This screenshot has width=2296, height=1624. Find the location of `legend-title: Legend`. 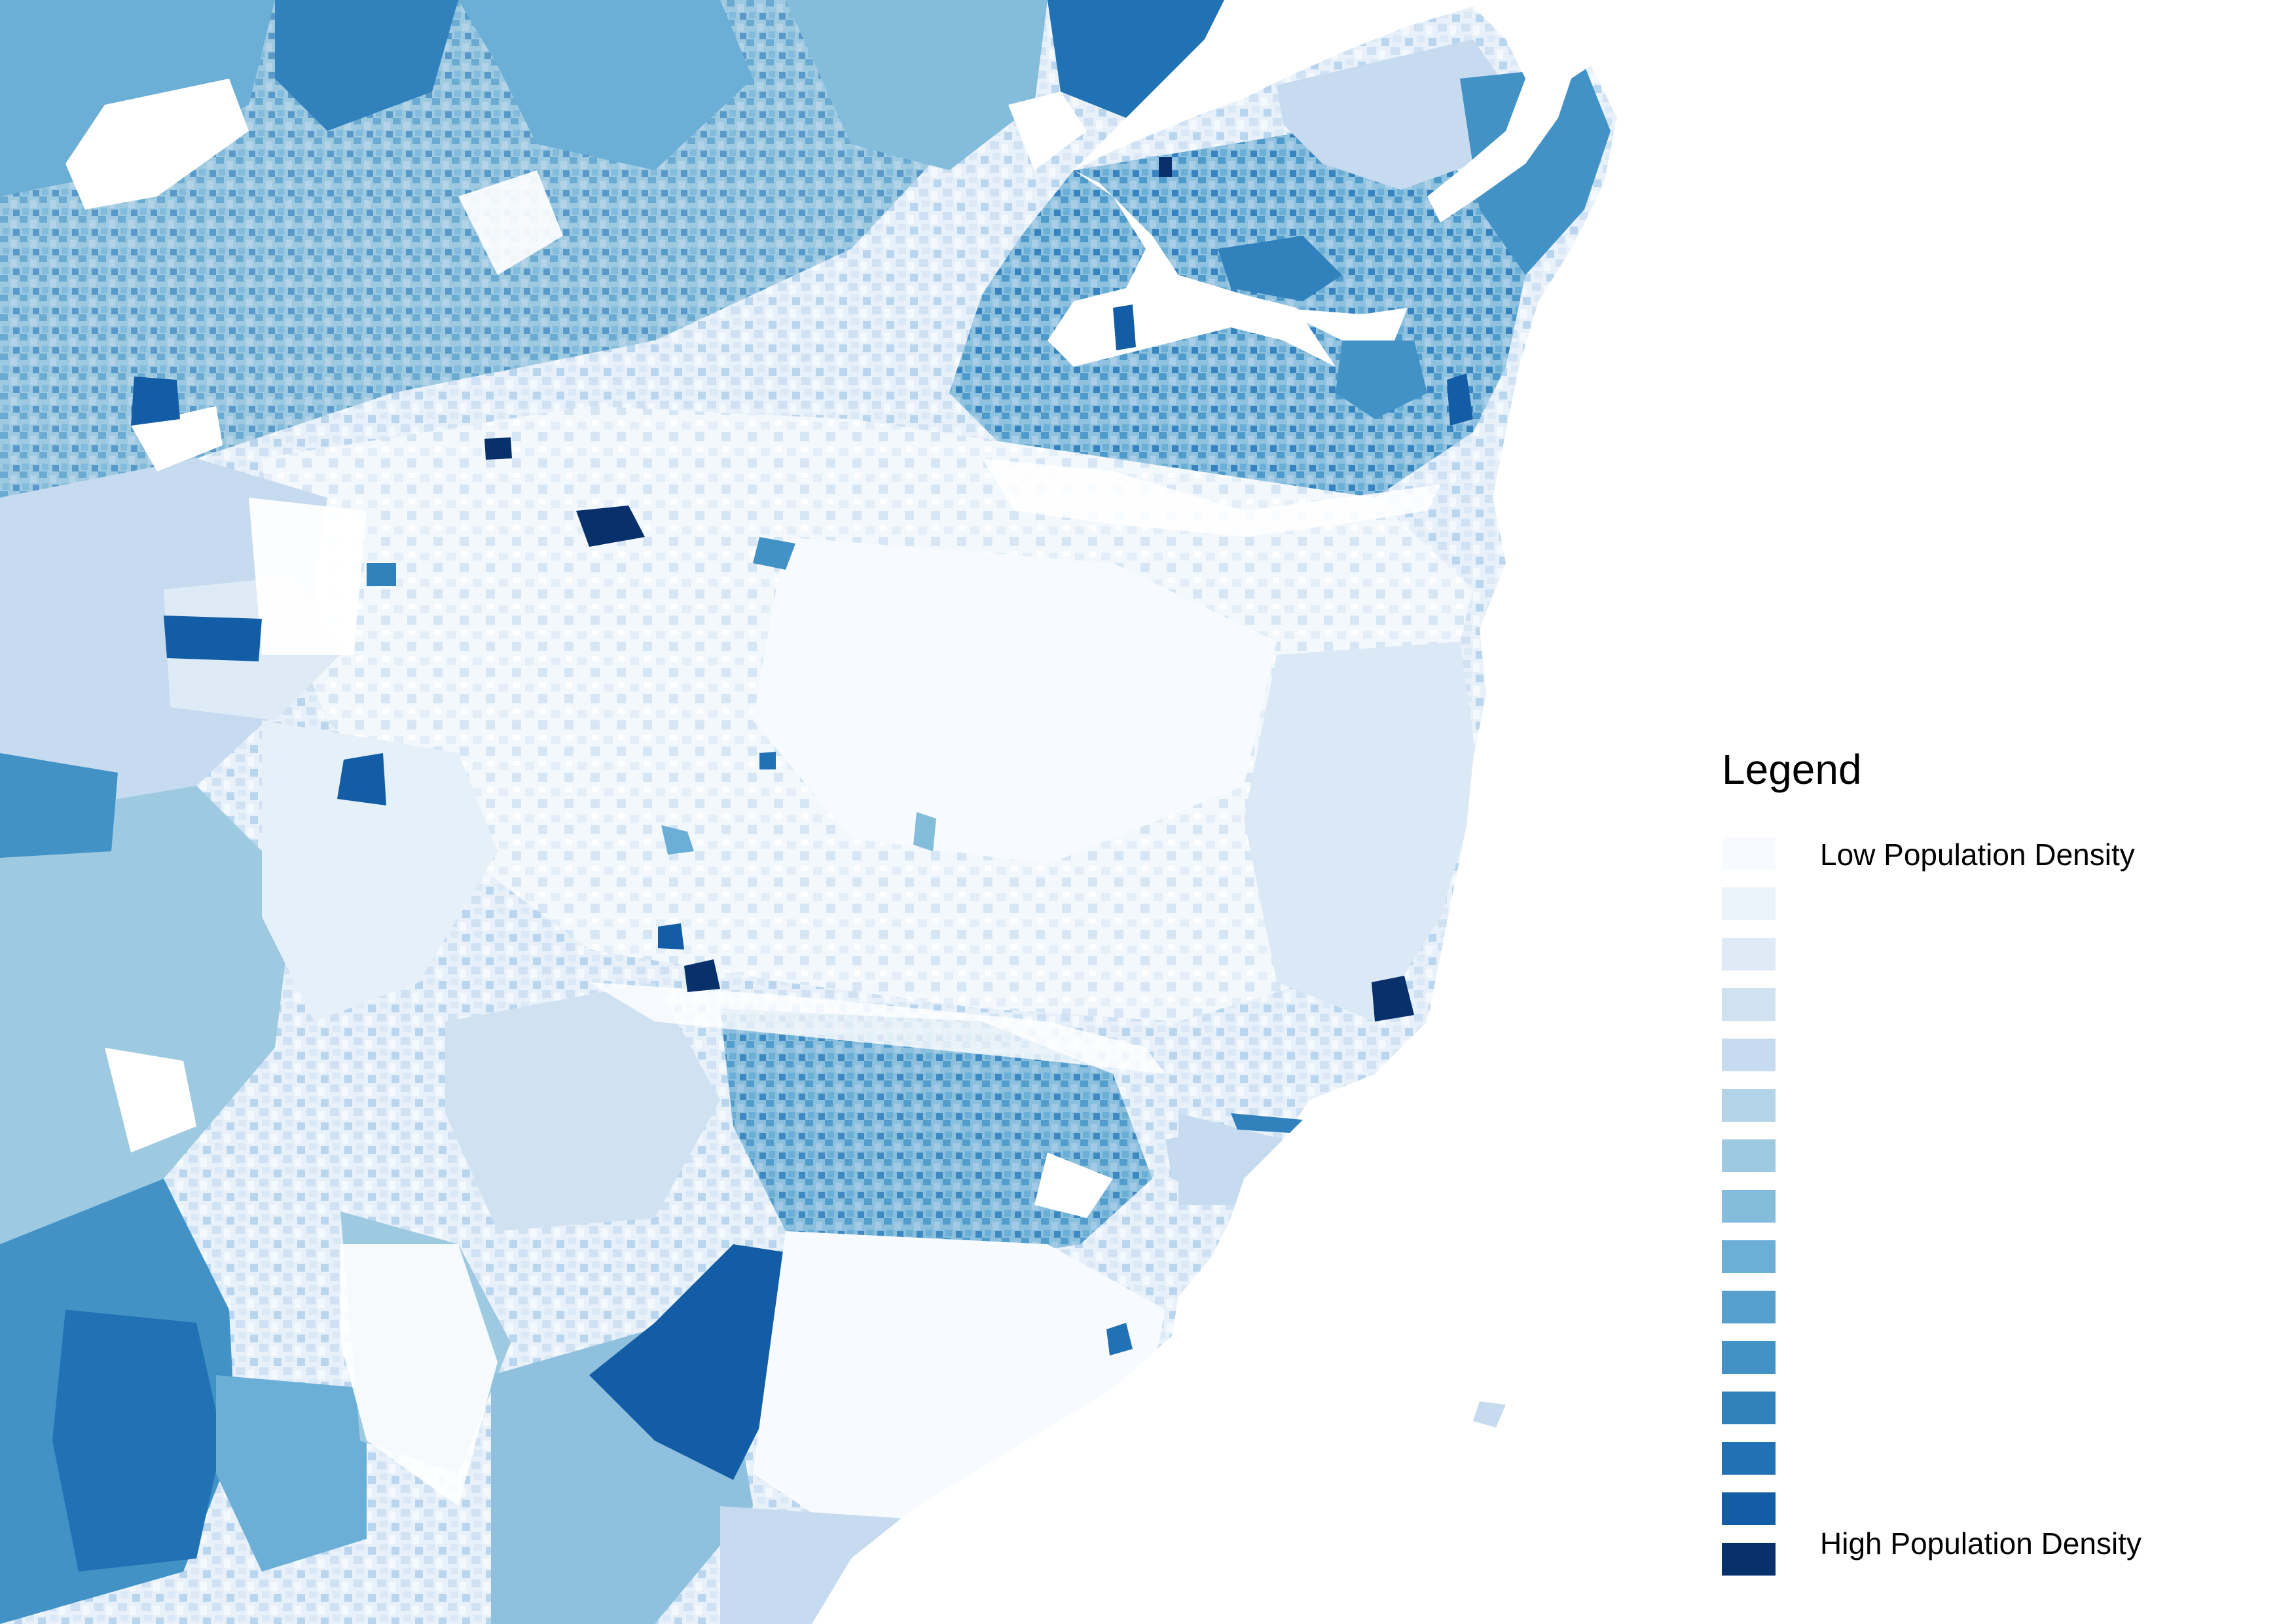

legend-title: Legend is located at coordinates (1792, 769).